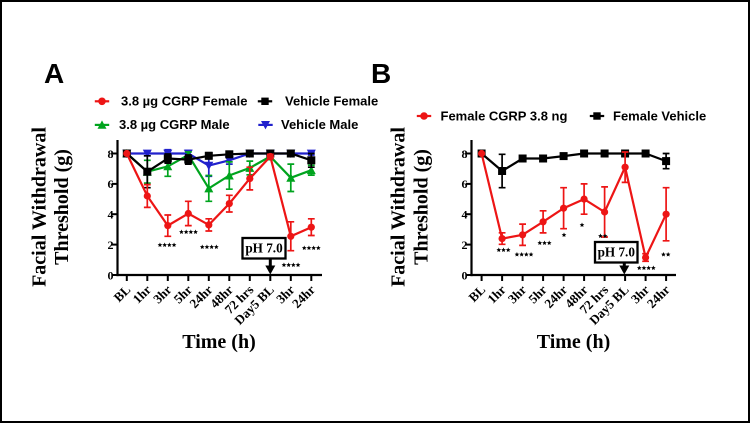  What do you see at coordinates (381, 73) in the screenshot?
I see `svg-text: B` at bounding box center [381, 73].